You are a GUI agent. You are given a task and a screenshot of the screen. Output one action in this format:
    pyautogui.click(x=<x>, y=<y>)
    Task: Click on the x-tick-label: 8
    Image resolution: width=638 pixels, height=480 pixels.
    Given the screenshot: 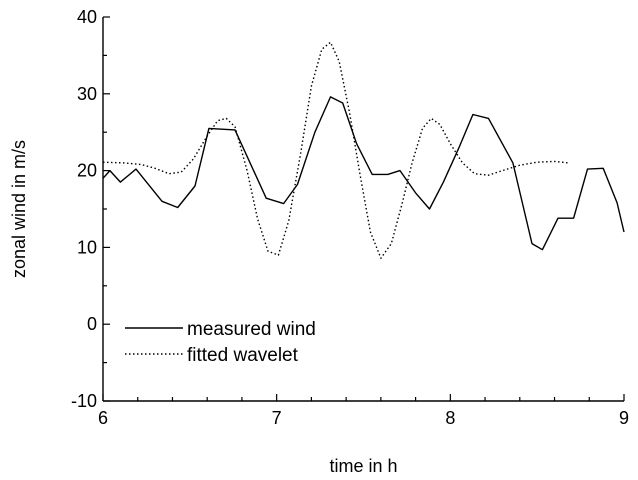 What is the action you would take?
    pyautogui.click(x=450, y=418)
    